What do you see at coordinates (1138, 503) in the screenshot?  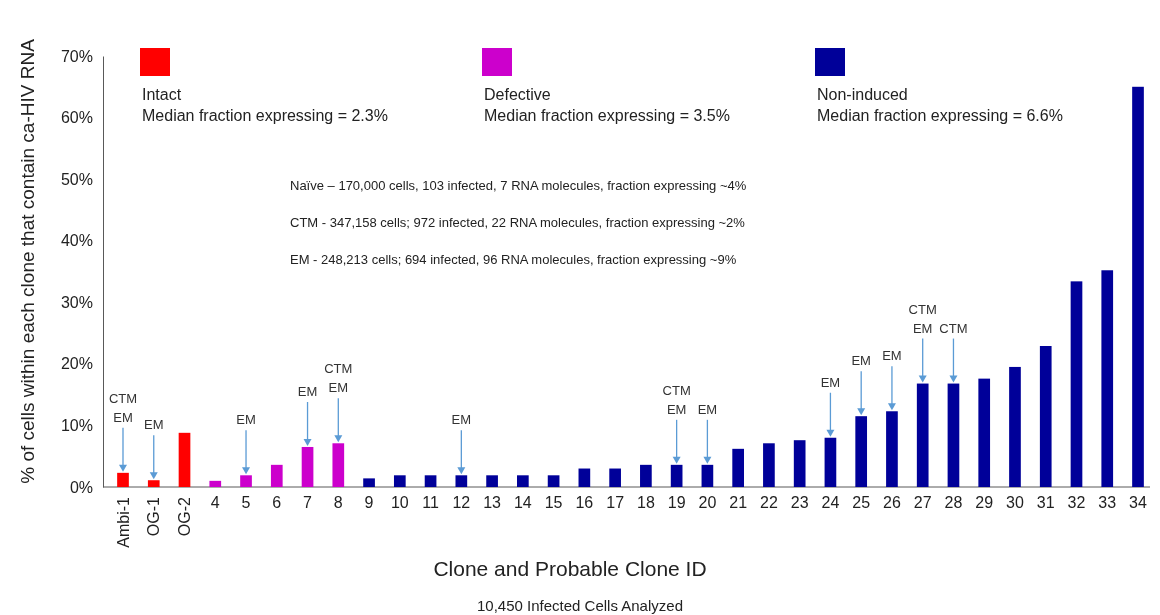 I see `x-tick-label: 34` at bounding box center [1138, 503].